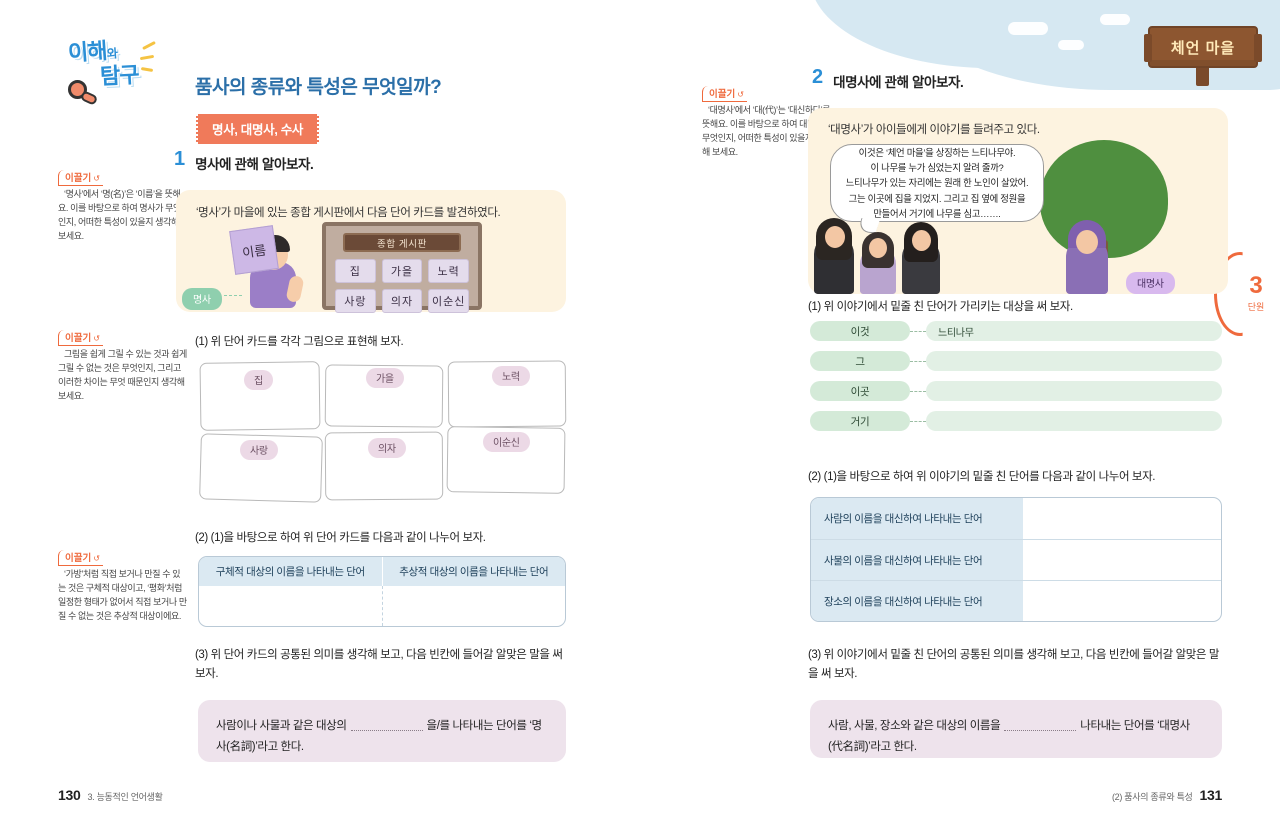 This screenshot has height=837, width=1280. Describe the element at coordinates (448, 271) in the screenshot. I see `word-card: 노력` at that location.